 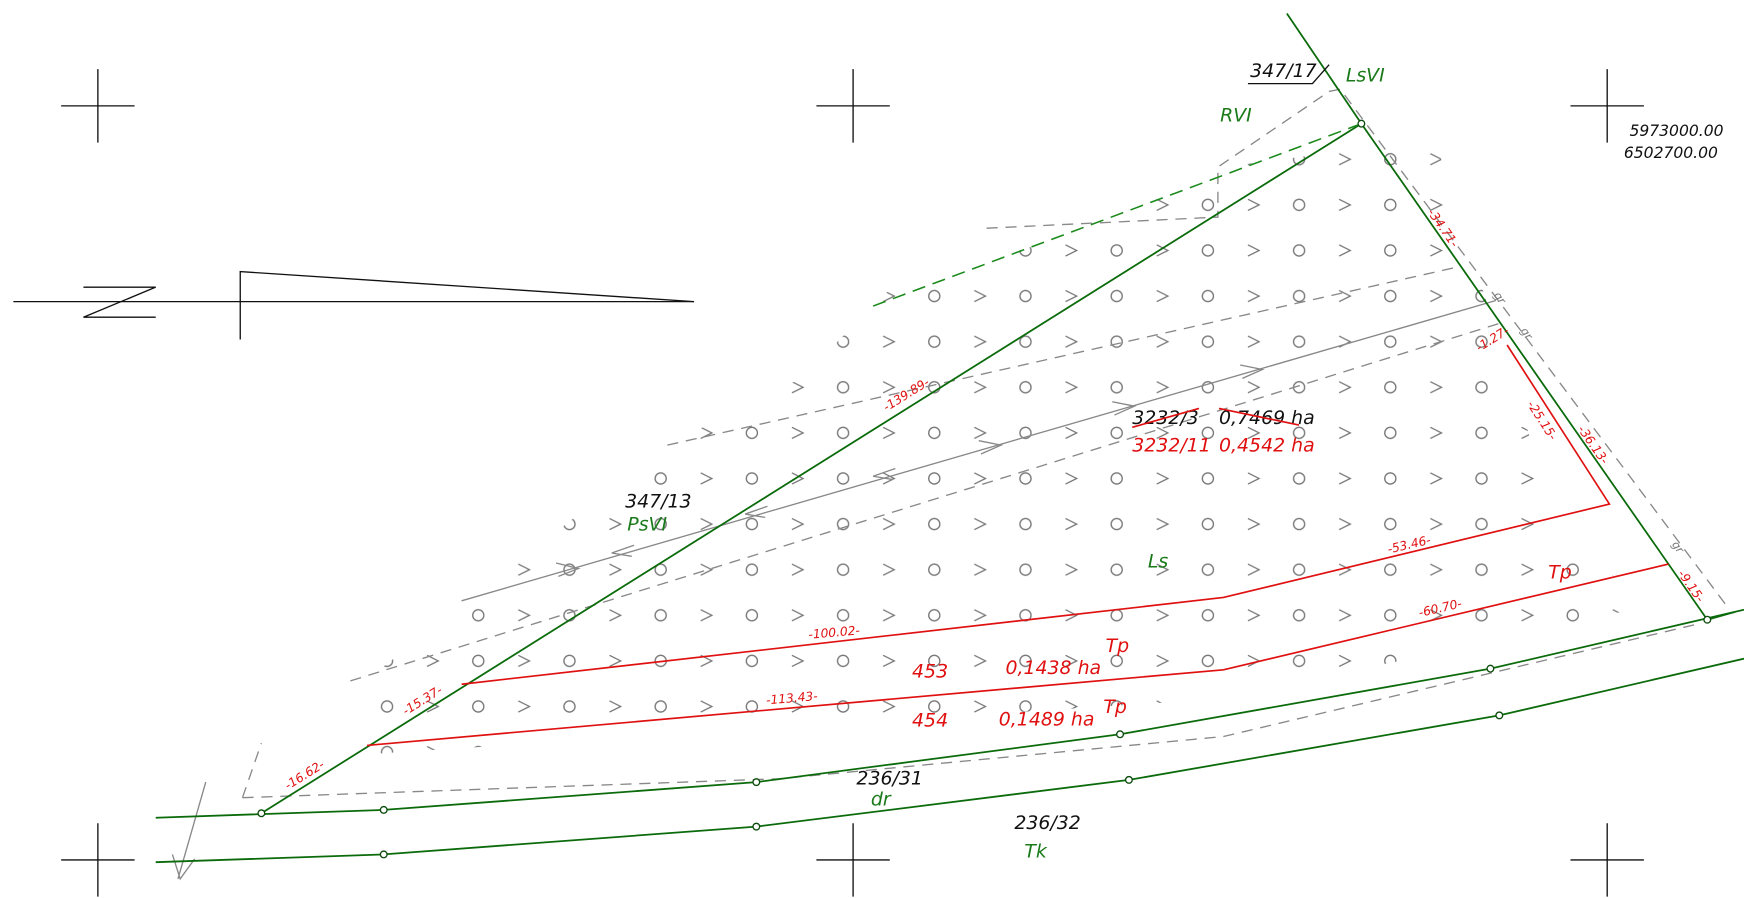 I want to click on land-use: Tk, so click(x=1036, y=852).